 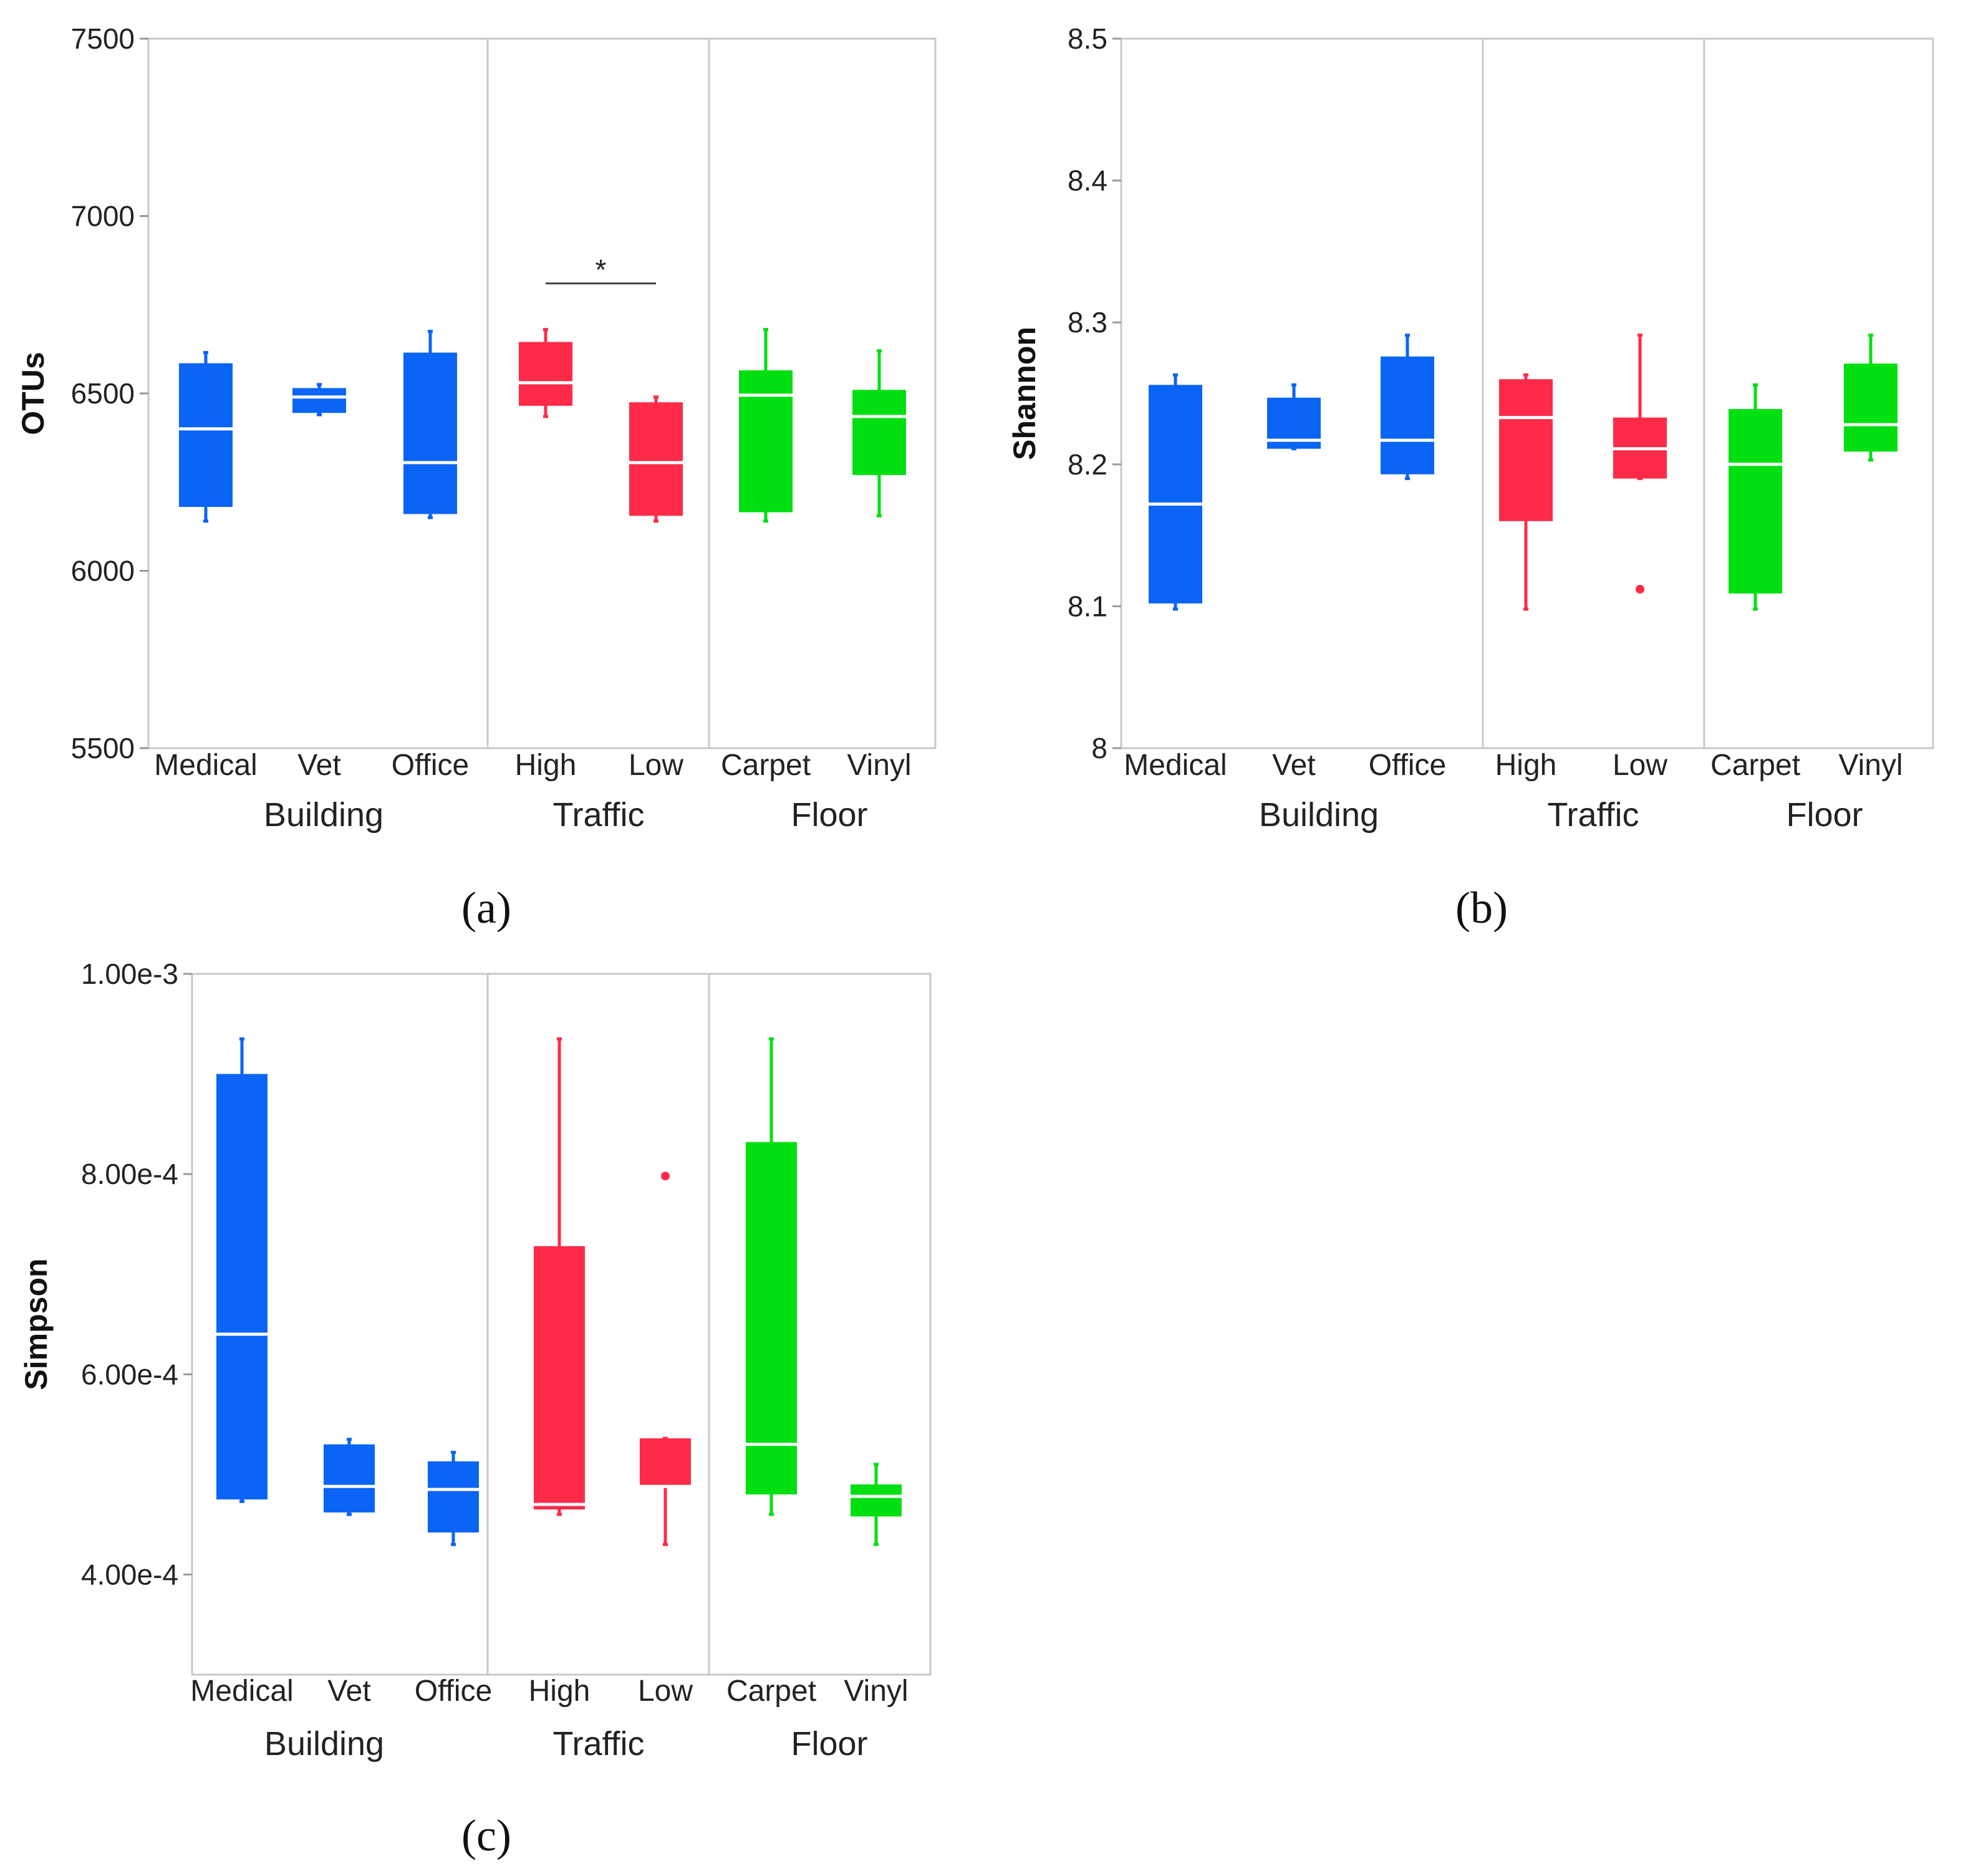 What do you see at coordinates (486, 1836) in the screenshot?
I see `panel-label: (c)` at bounding box center [486, 1836].